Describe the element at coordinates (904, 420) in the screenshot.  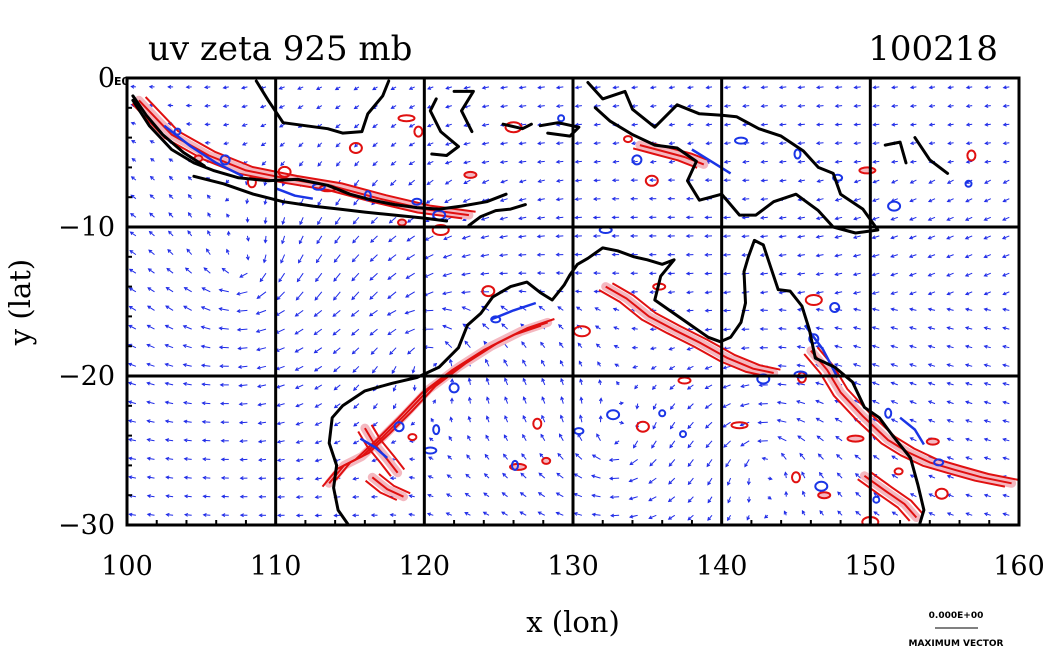
I see `positive-vorticity-contour` at that location.